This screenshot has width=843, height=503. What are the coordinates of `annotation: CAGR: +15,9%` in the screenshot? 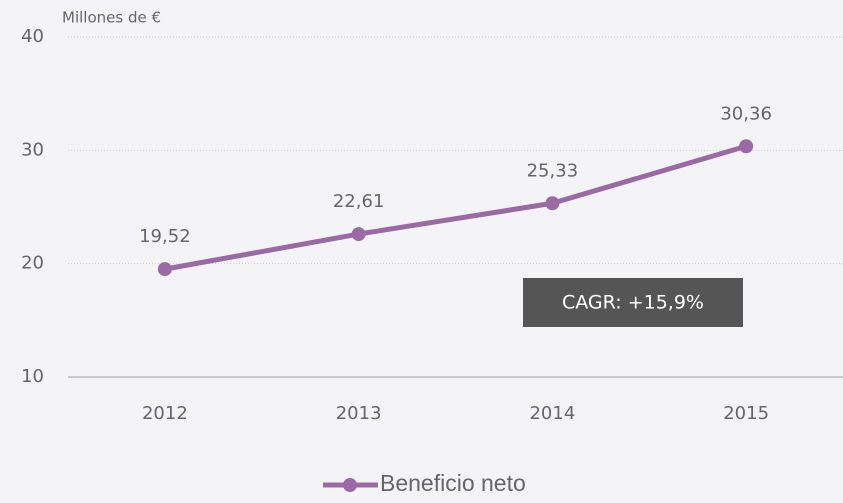 It's located at (633, 303).